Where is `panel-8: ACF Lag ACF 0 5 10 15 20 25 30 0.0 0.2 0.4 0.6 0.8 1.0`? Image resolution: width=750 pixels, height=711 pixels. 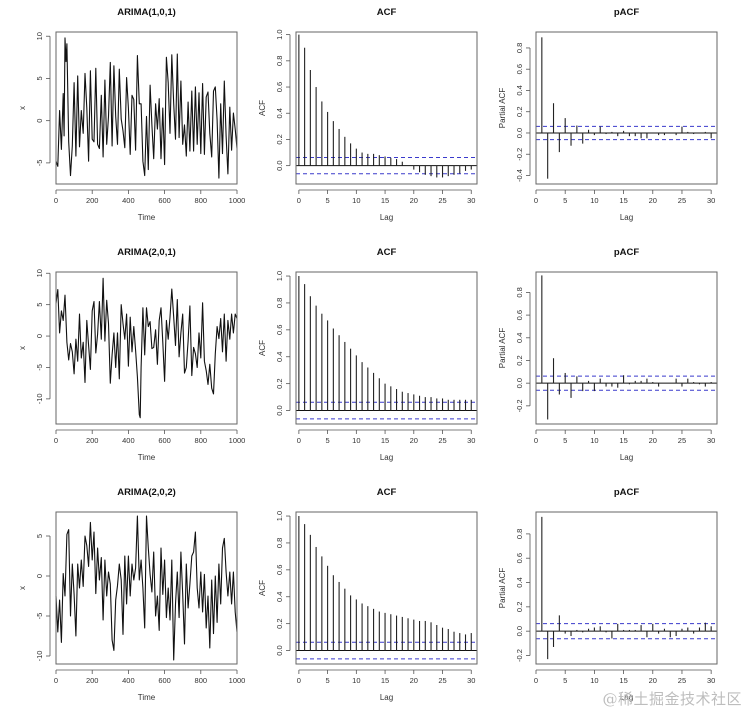
panel-8: ACF Lag ACF 0 5 10 15 20 25 30 0.0 0.2 0.4 0.6 0.8 1.0 is located at coordinates (368, 594).